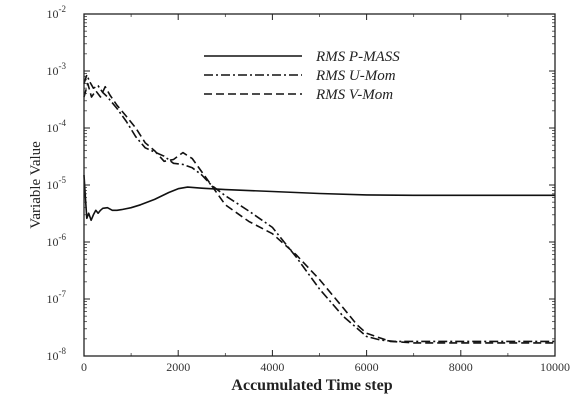 The width and height of the screenshot is (574, 395). Describe the element at coordinates (461, 367) in the screenshot. I see `x-tick-label: 8000` at that location.